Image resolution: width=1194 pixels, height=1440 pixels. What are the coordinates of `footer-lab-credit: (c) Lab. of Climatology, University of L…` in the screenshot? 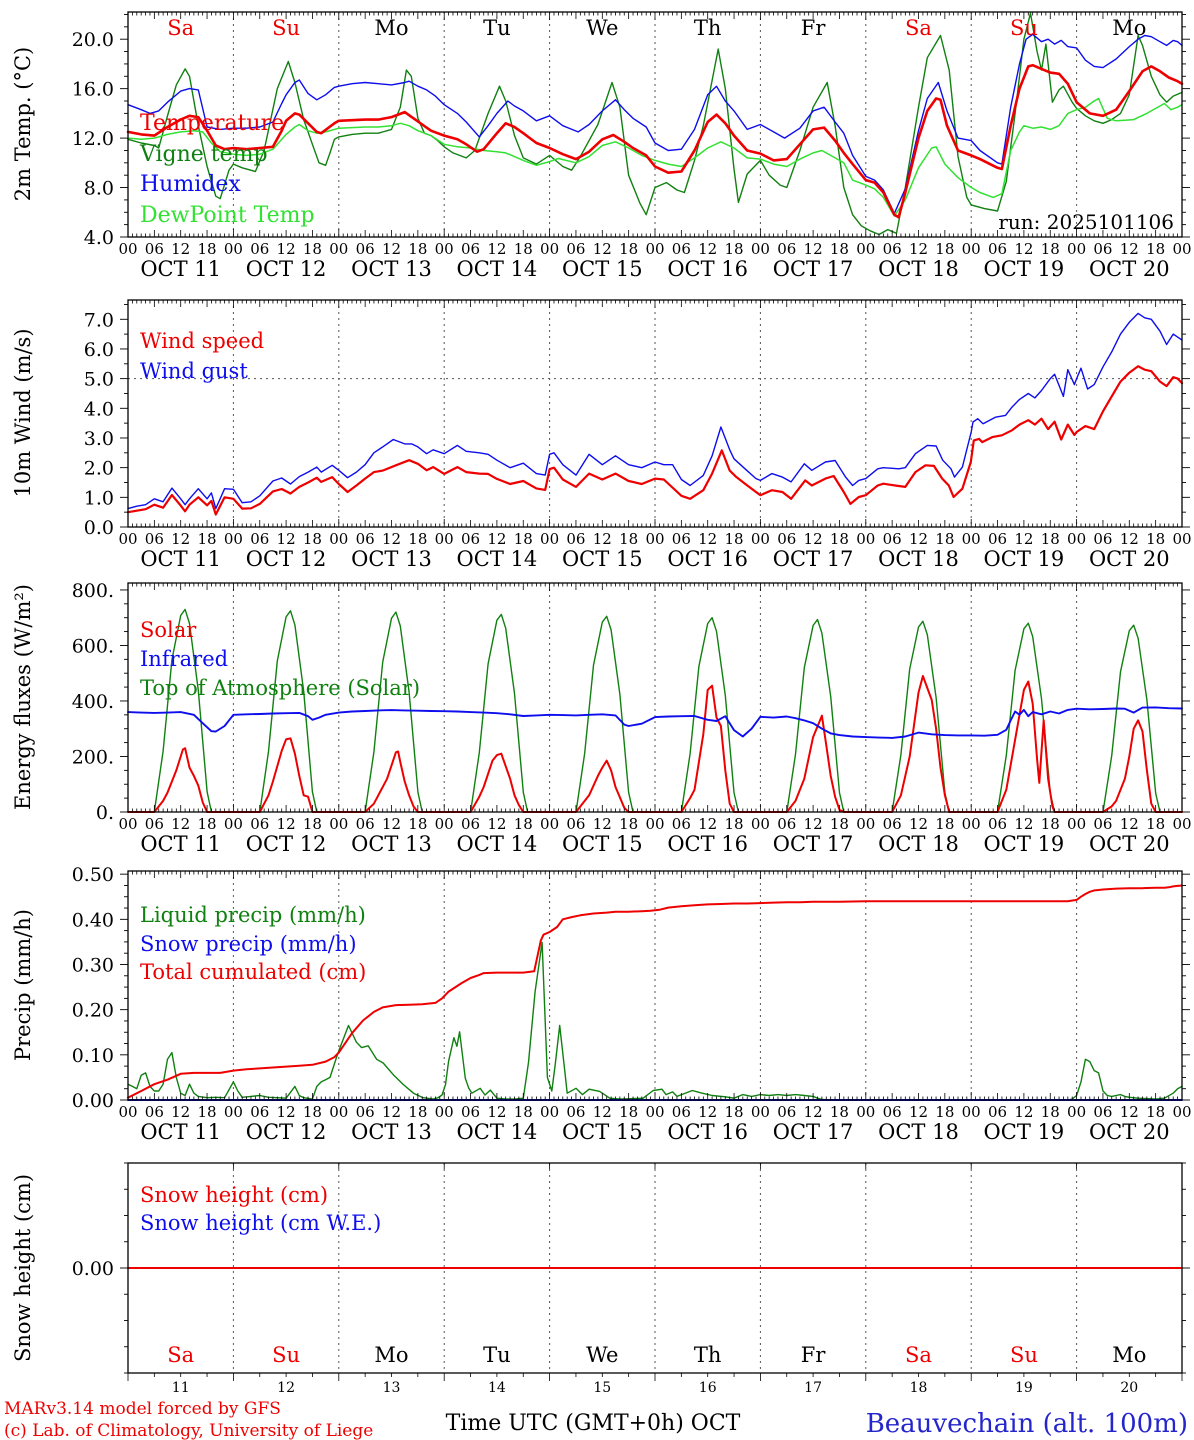 It's located at (188, 1430).